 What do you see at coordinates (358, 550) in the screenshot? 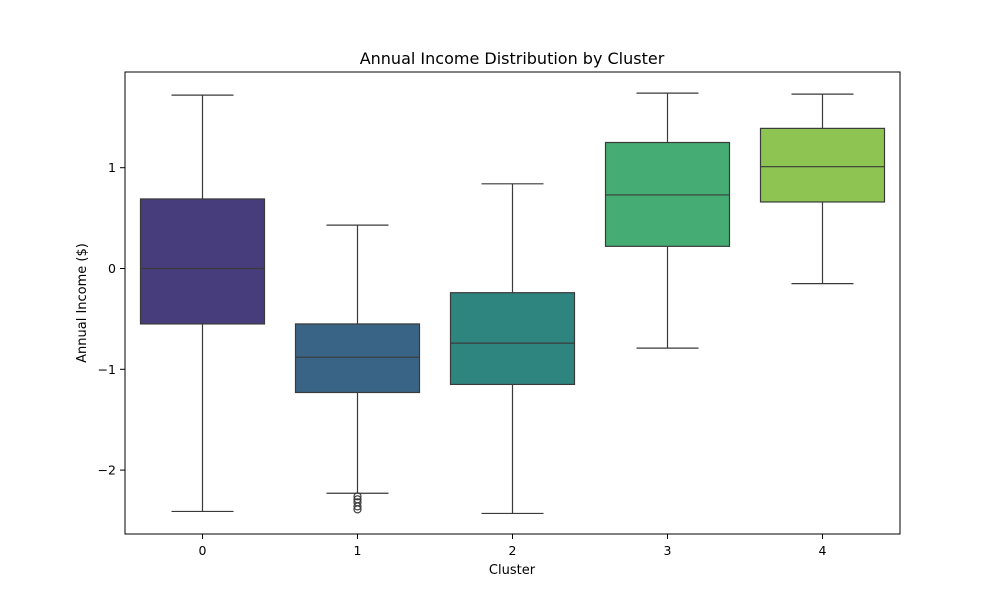
I see `x-tick-label: 1` at bounding box center [358, 550].